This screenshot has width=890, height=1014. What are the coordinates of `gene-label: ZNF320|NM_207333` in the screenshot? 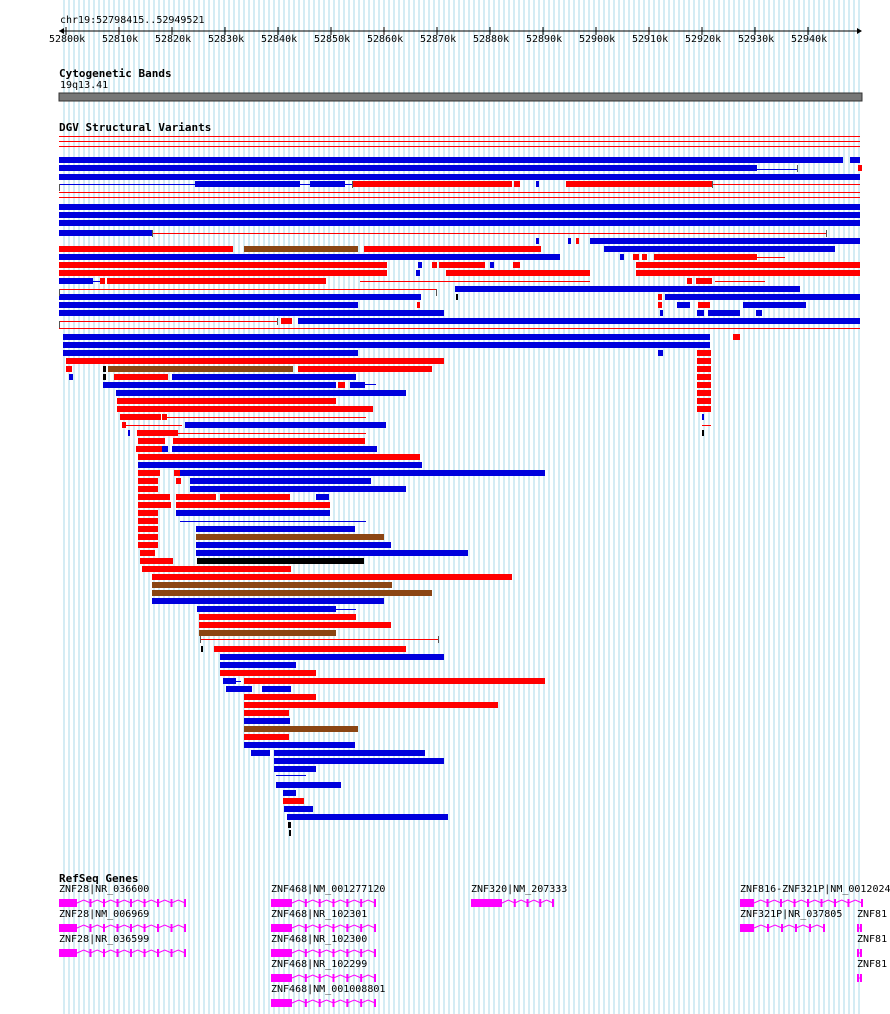 It's located at (519, 889).